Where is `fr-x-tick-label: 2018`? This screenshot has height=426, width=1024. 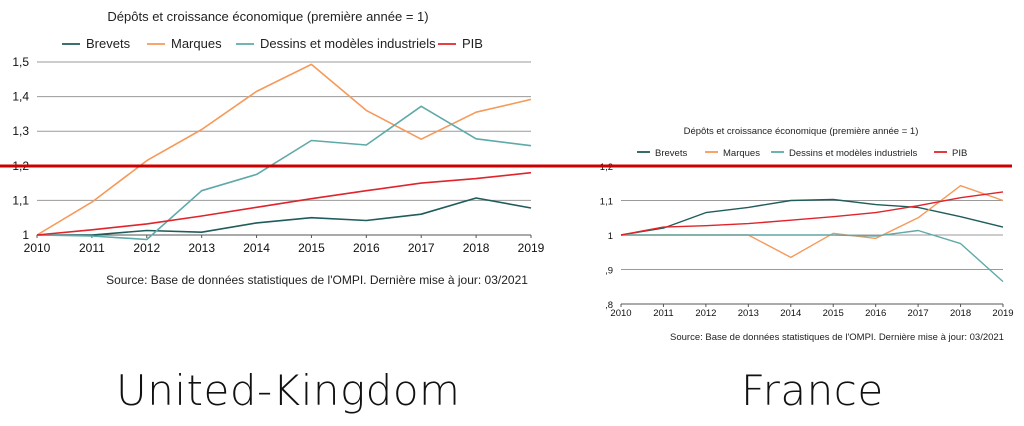 fr-x-tick-label: 2018 is located at coordinates (960, 313).